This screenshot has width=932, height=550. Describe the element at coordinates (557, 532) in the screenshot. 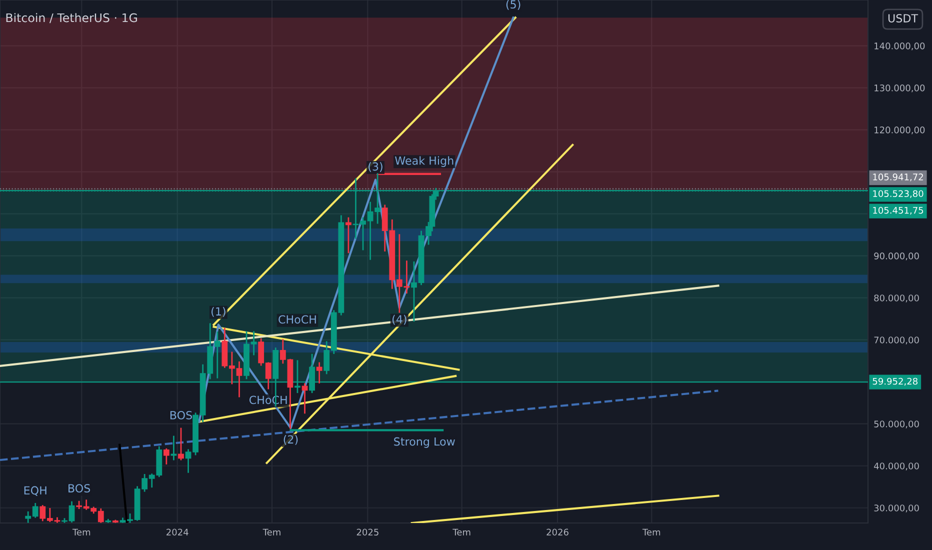

I see `x-tick-label: 2026` at that location.